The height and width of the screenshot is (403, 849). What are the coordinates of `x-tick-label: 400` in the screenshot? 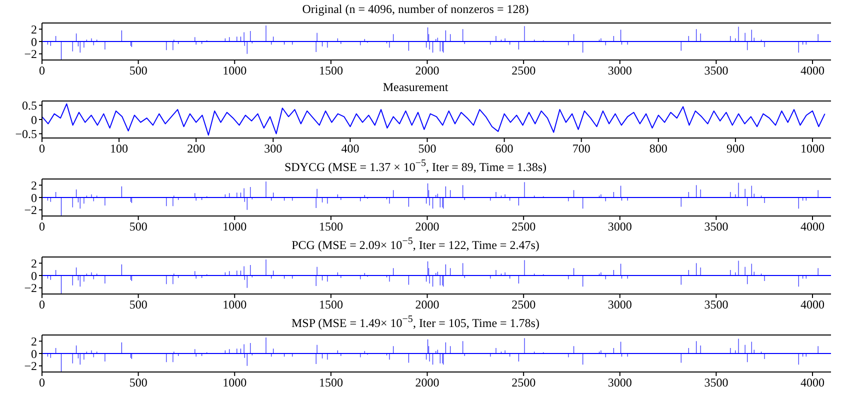 It's located at (350, 149).